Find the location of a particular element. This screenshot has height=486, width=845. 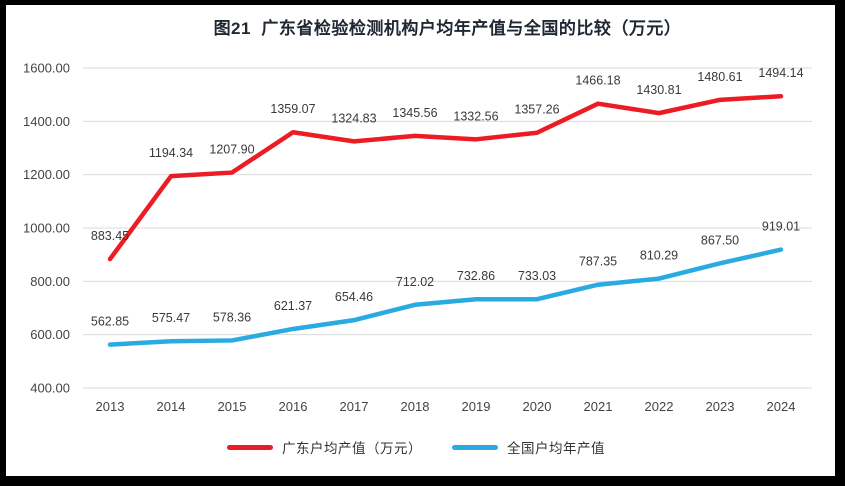

data-label: 654.46 is located at coordinates (354, 297).